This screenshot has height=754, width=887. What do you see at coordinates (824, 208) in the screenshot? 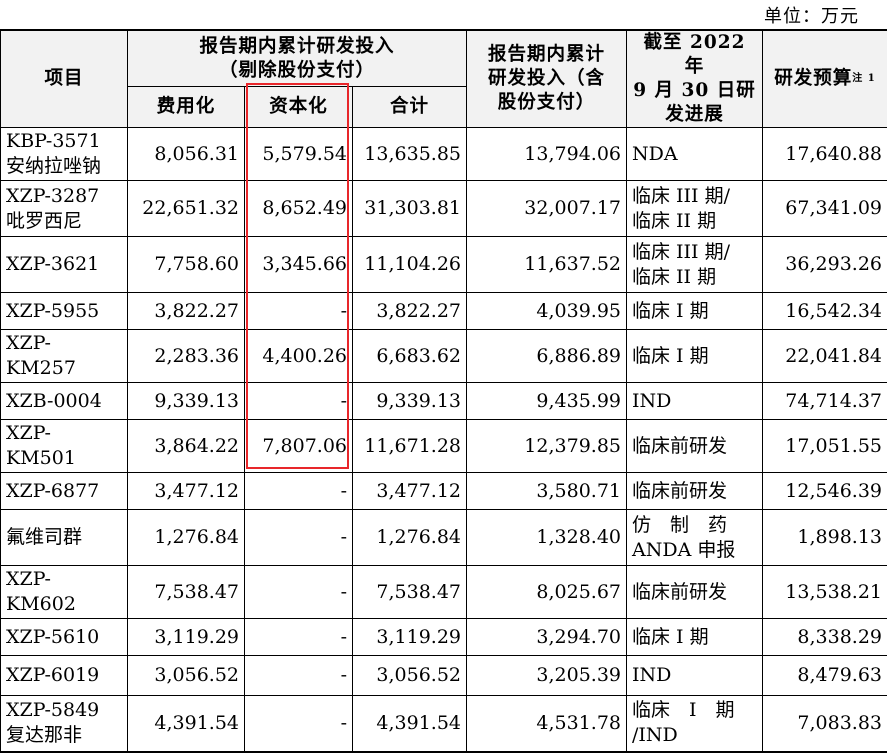
I see `budget-cell: 67,341.09` at bounding box center [824, 208].